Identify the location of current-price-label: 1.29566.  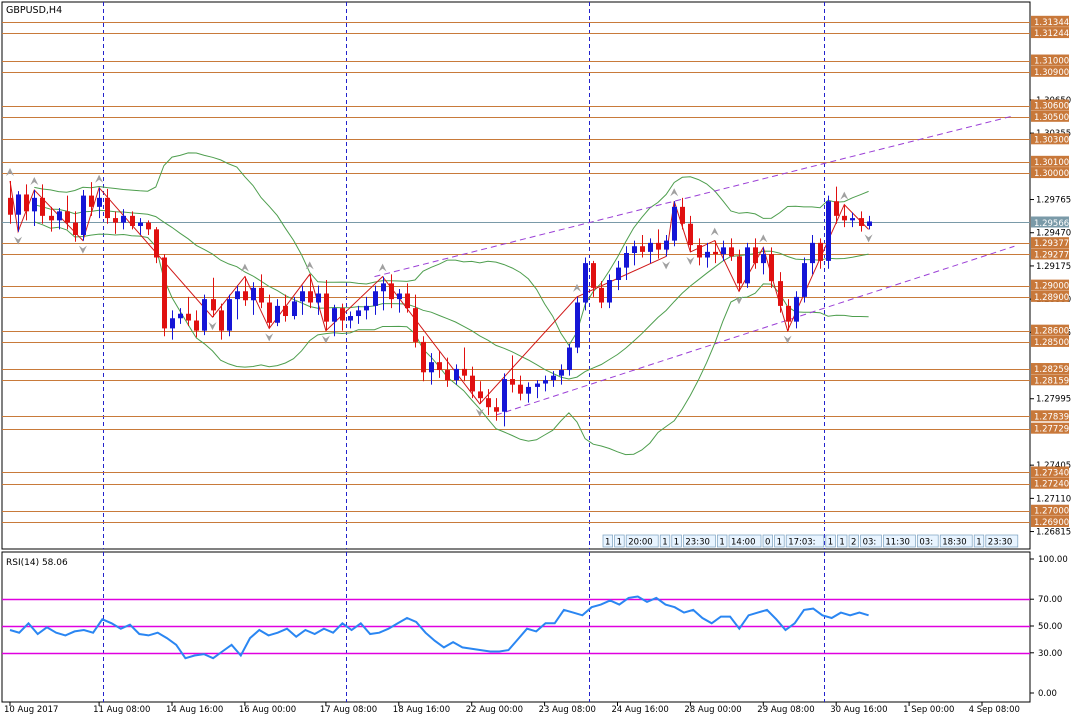
(1051, 224).